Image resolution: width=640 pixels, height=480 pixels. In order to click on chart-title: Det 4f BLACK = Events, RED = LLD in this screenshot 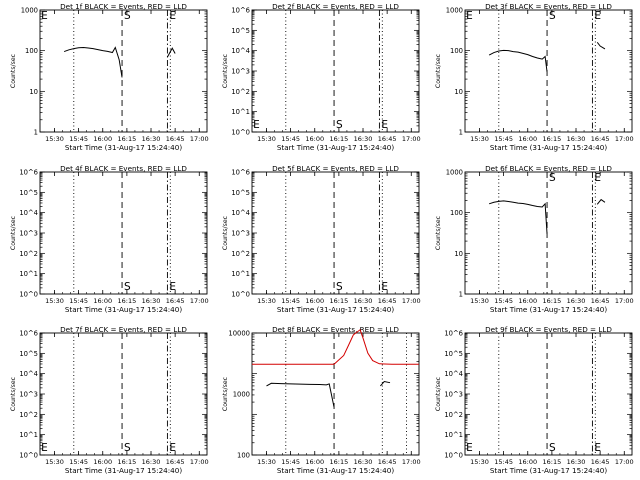, I will do `click(123, 168)`.